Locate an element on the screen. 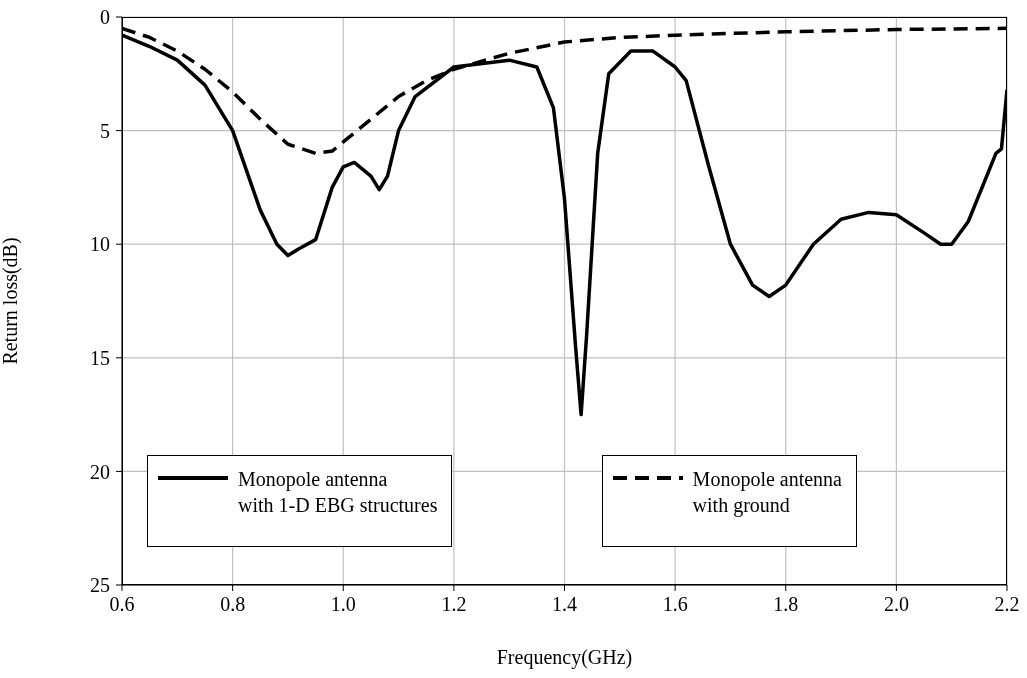  y-tick-label: 5 is located at coordinates (105, 130).